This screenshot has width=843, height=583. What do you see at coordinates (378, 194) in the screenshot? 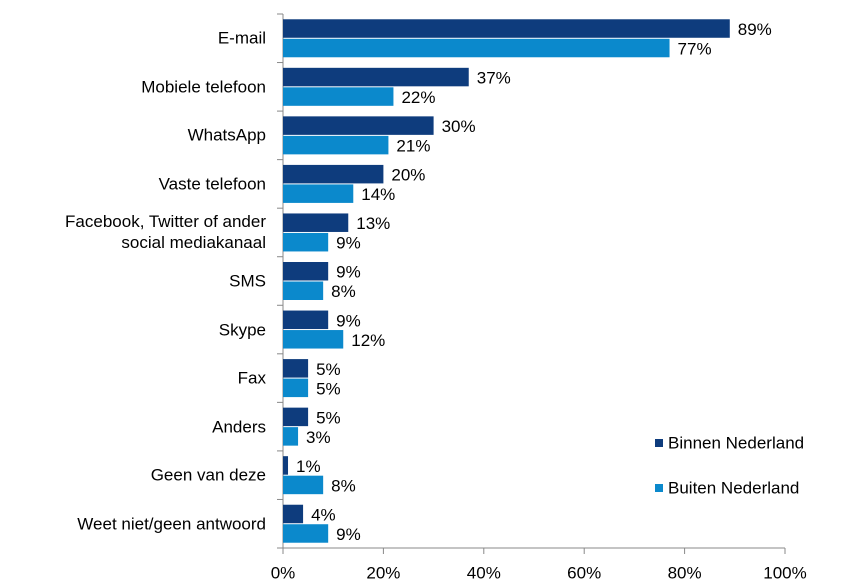
I see `value-label: 14%` at bounding box center [378, 194].